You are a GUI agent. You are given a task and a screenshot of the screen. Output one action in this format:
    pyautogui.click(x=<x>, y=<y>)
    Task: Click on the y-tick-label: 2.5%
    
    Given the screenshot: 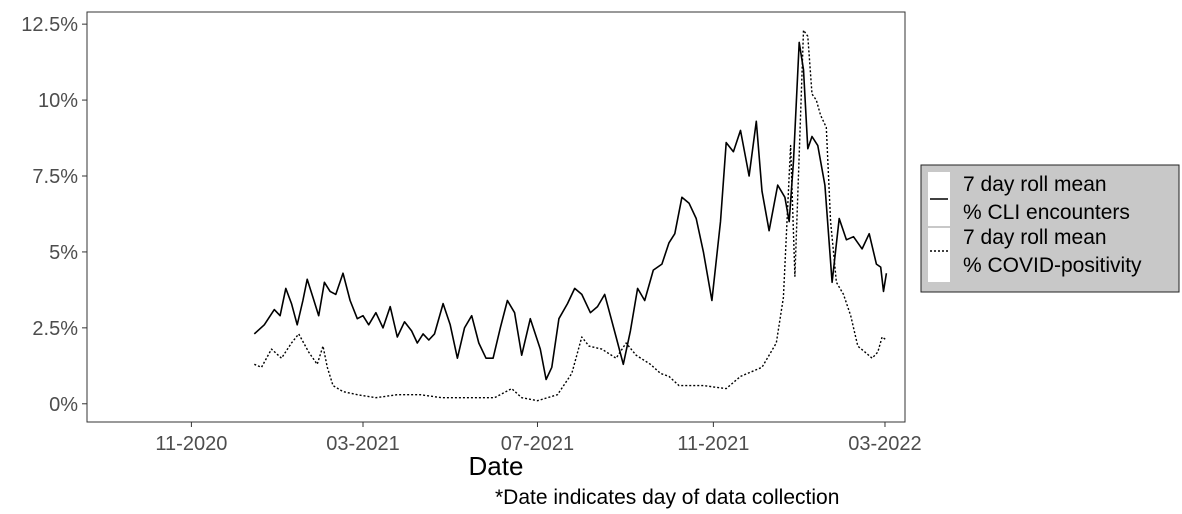 What is the action you would take?
    pyautogui.click(x=55, y=329)
    